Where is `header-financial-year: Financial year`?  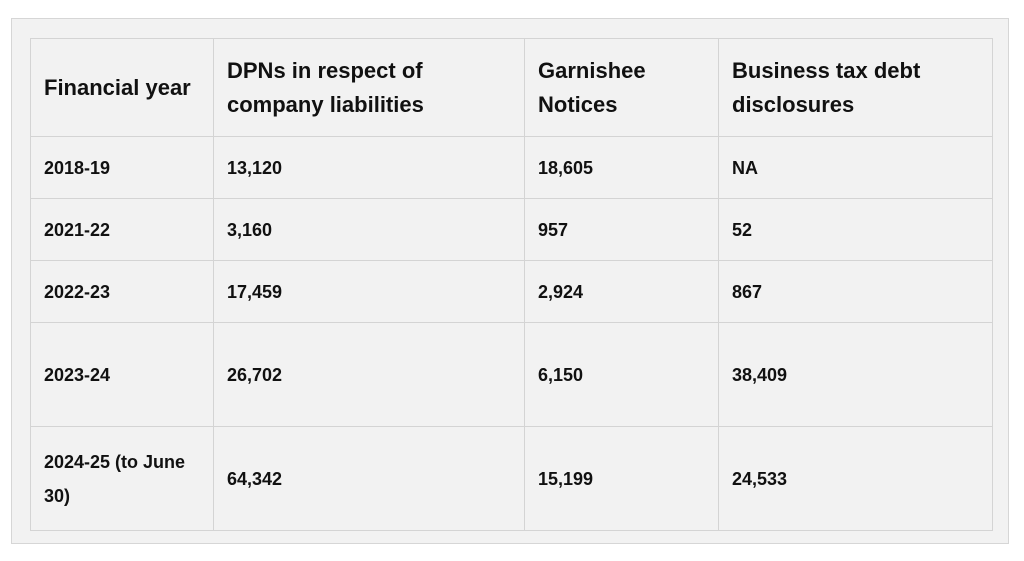
header-financial-year: Financial year is located at coordinates (122, 87).